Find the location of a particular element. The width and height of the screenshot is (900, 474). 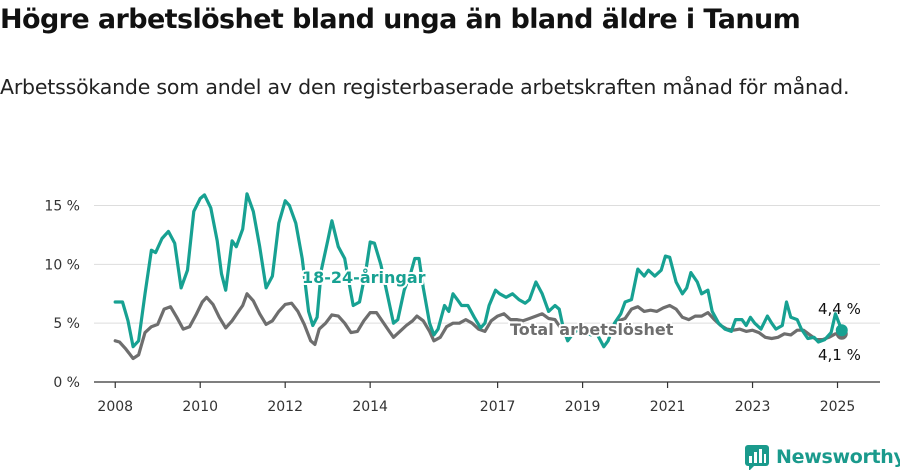

series-label-total: Total arbetslöshet is located at coordinates (592, 329).